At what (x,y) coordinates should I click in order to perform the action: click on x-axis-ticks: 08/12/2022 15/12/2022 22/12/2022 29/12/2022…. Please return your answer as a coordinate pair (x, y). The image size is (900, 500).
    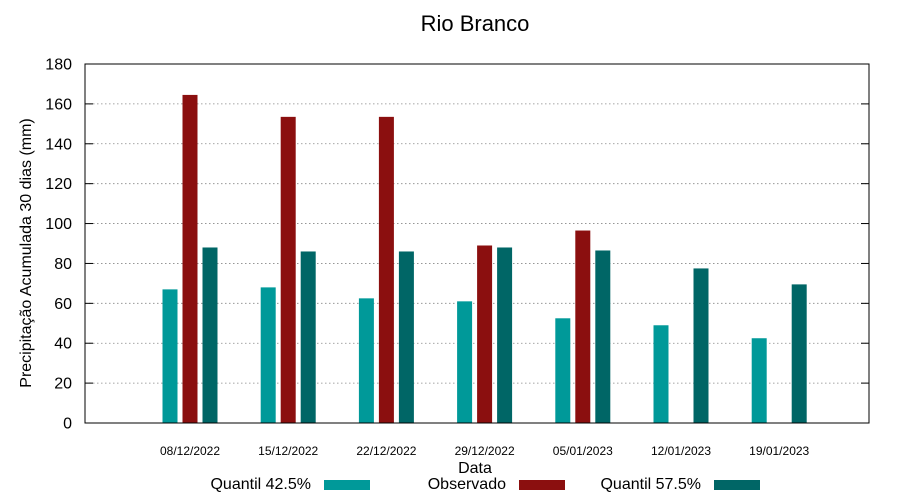
    Looking at the image, I should click on (485, 451).